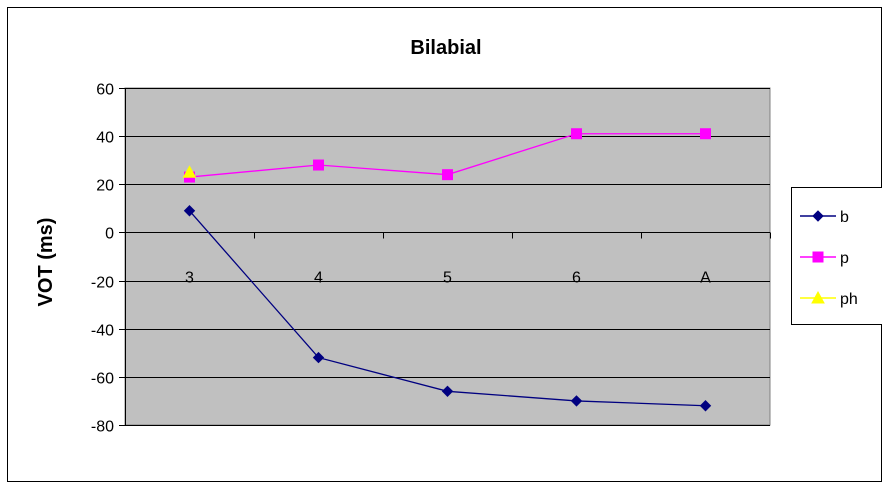  I want to click on y-tick-label: 20, so click(105, 186).